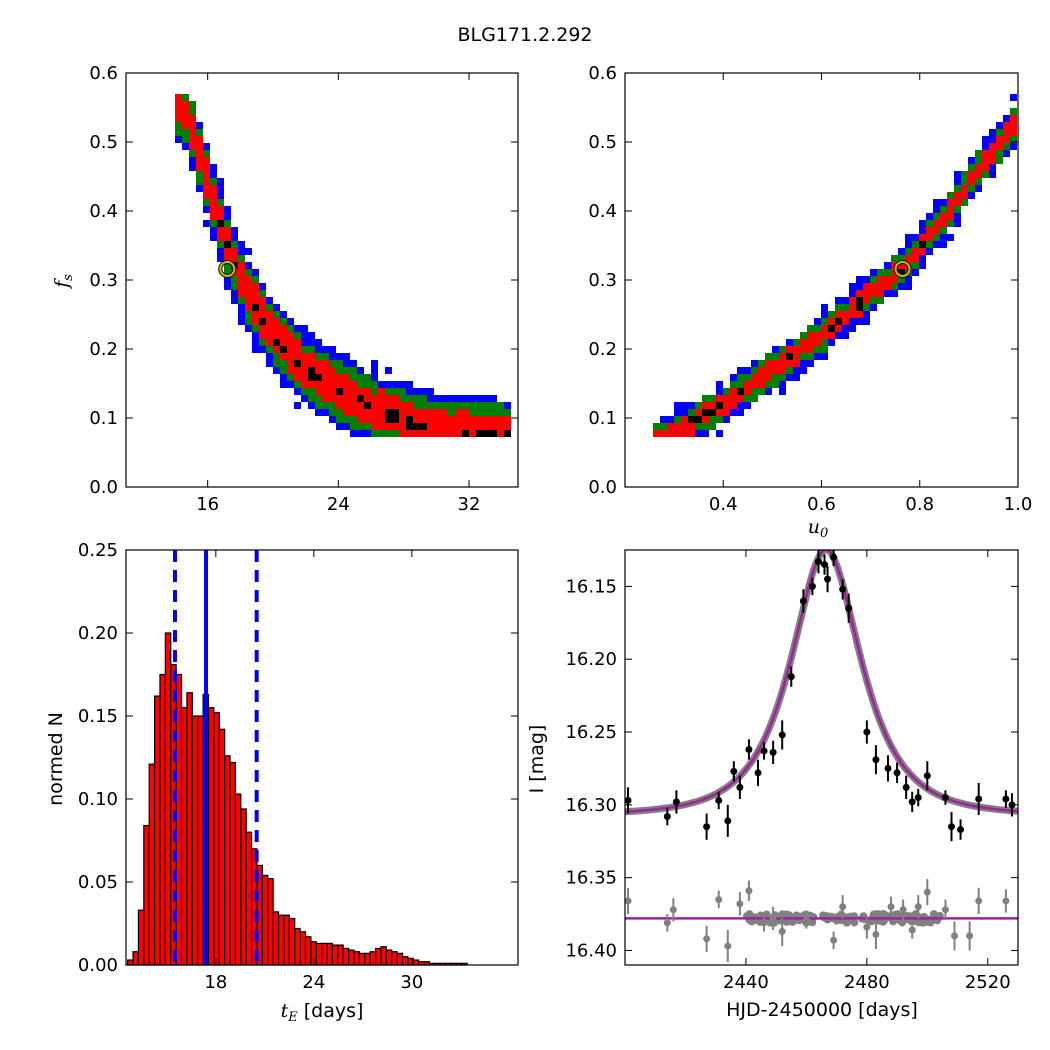 This screenshot has height=1050, width=1050. I want to click on axes-frame, so click(821, 280).